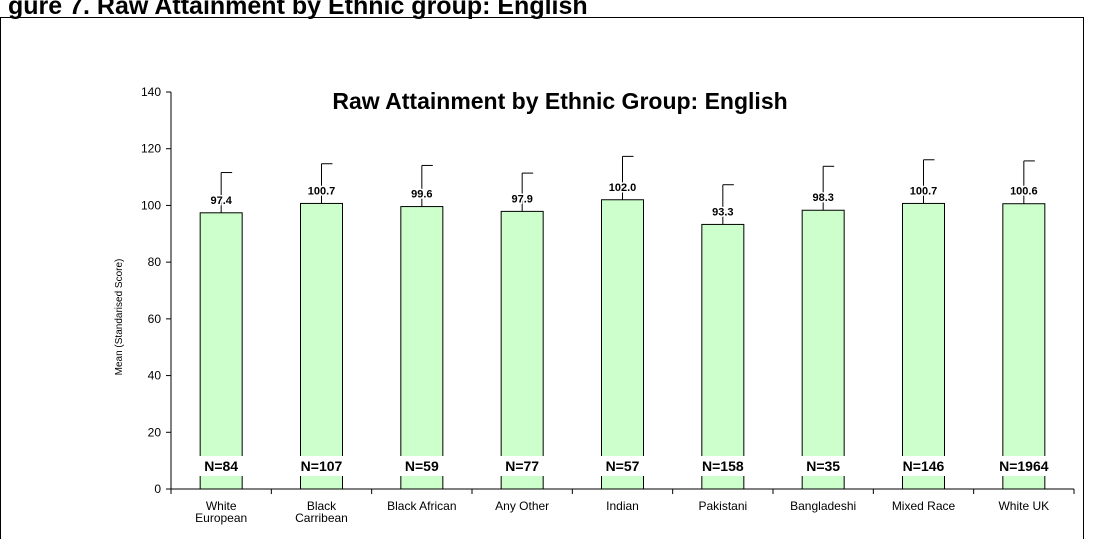 The image size is (1094, 539). I want to click on data-label: 93.3, so click(722, 212).